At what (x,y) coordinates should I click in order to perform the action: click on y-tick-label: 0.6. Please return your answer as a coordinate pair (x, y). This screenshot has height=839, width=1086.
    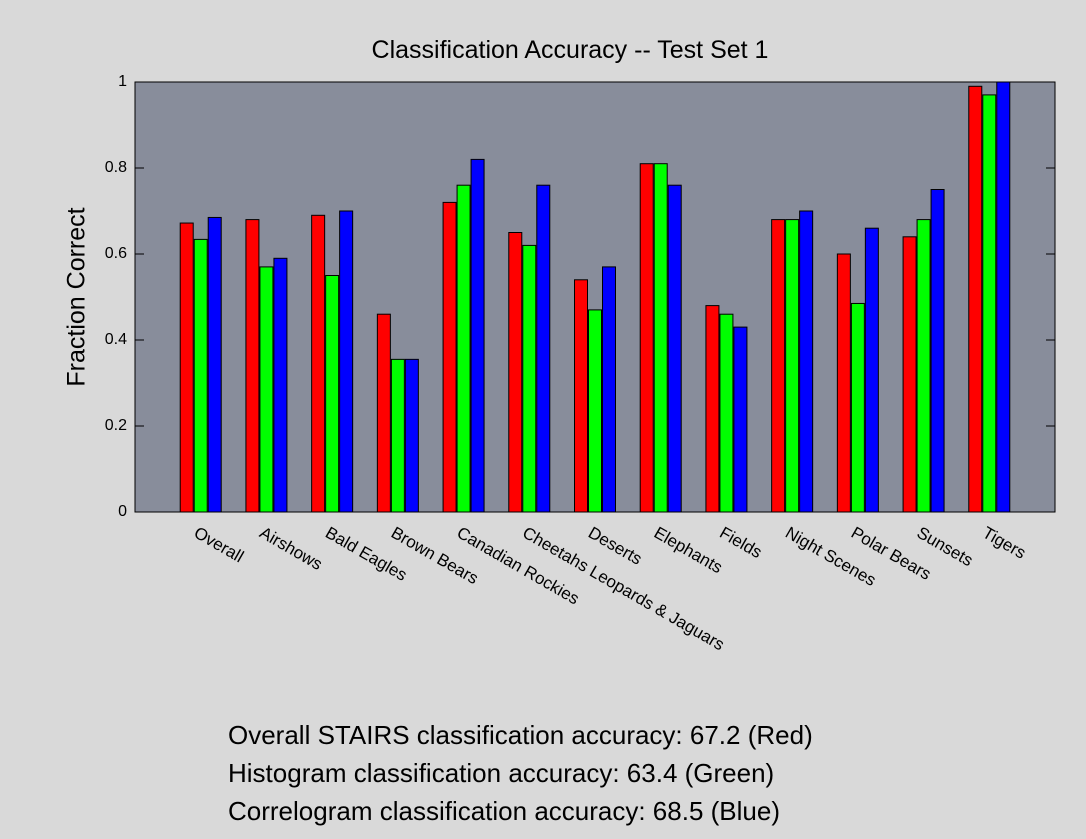
    Looking at the image, I should click on (116, 253).